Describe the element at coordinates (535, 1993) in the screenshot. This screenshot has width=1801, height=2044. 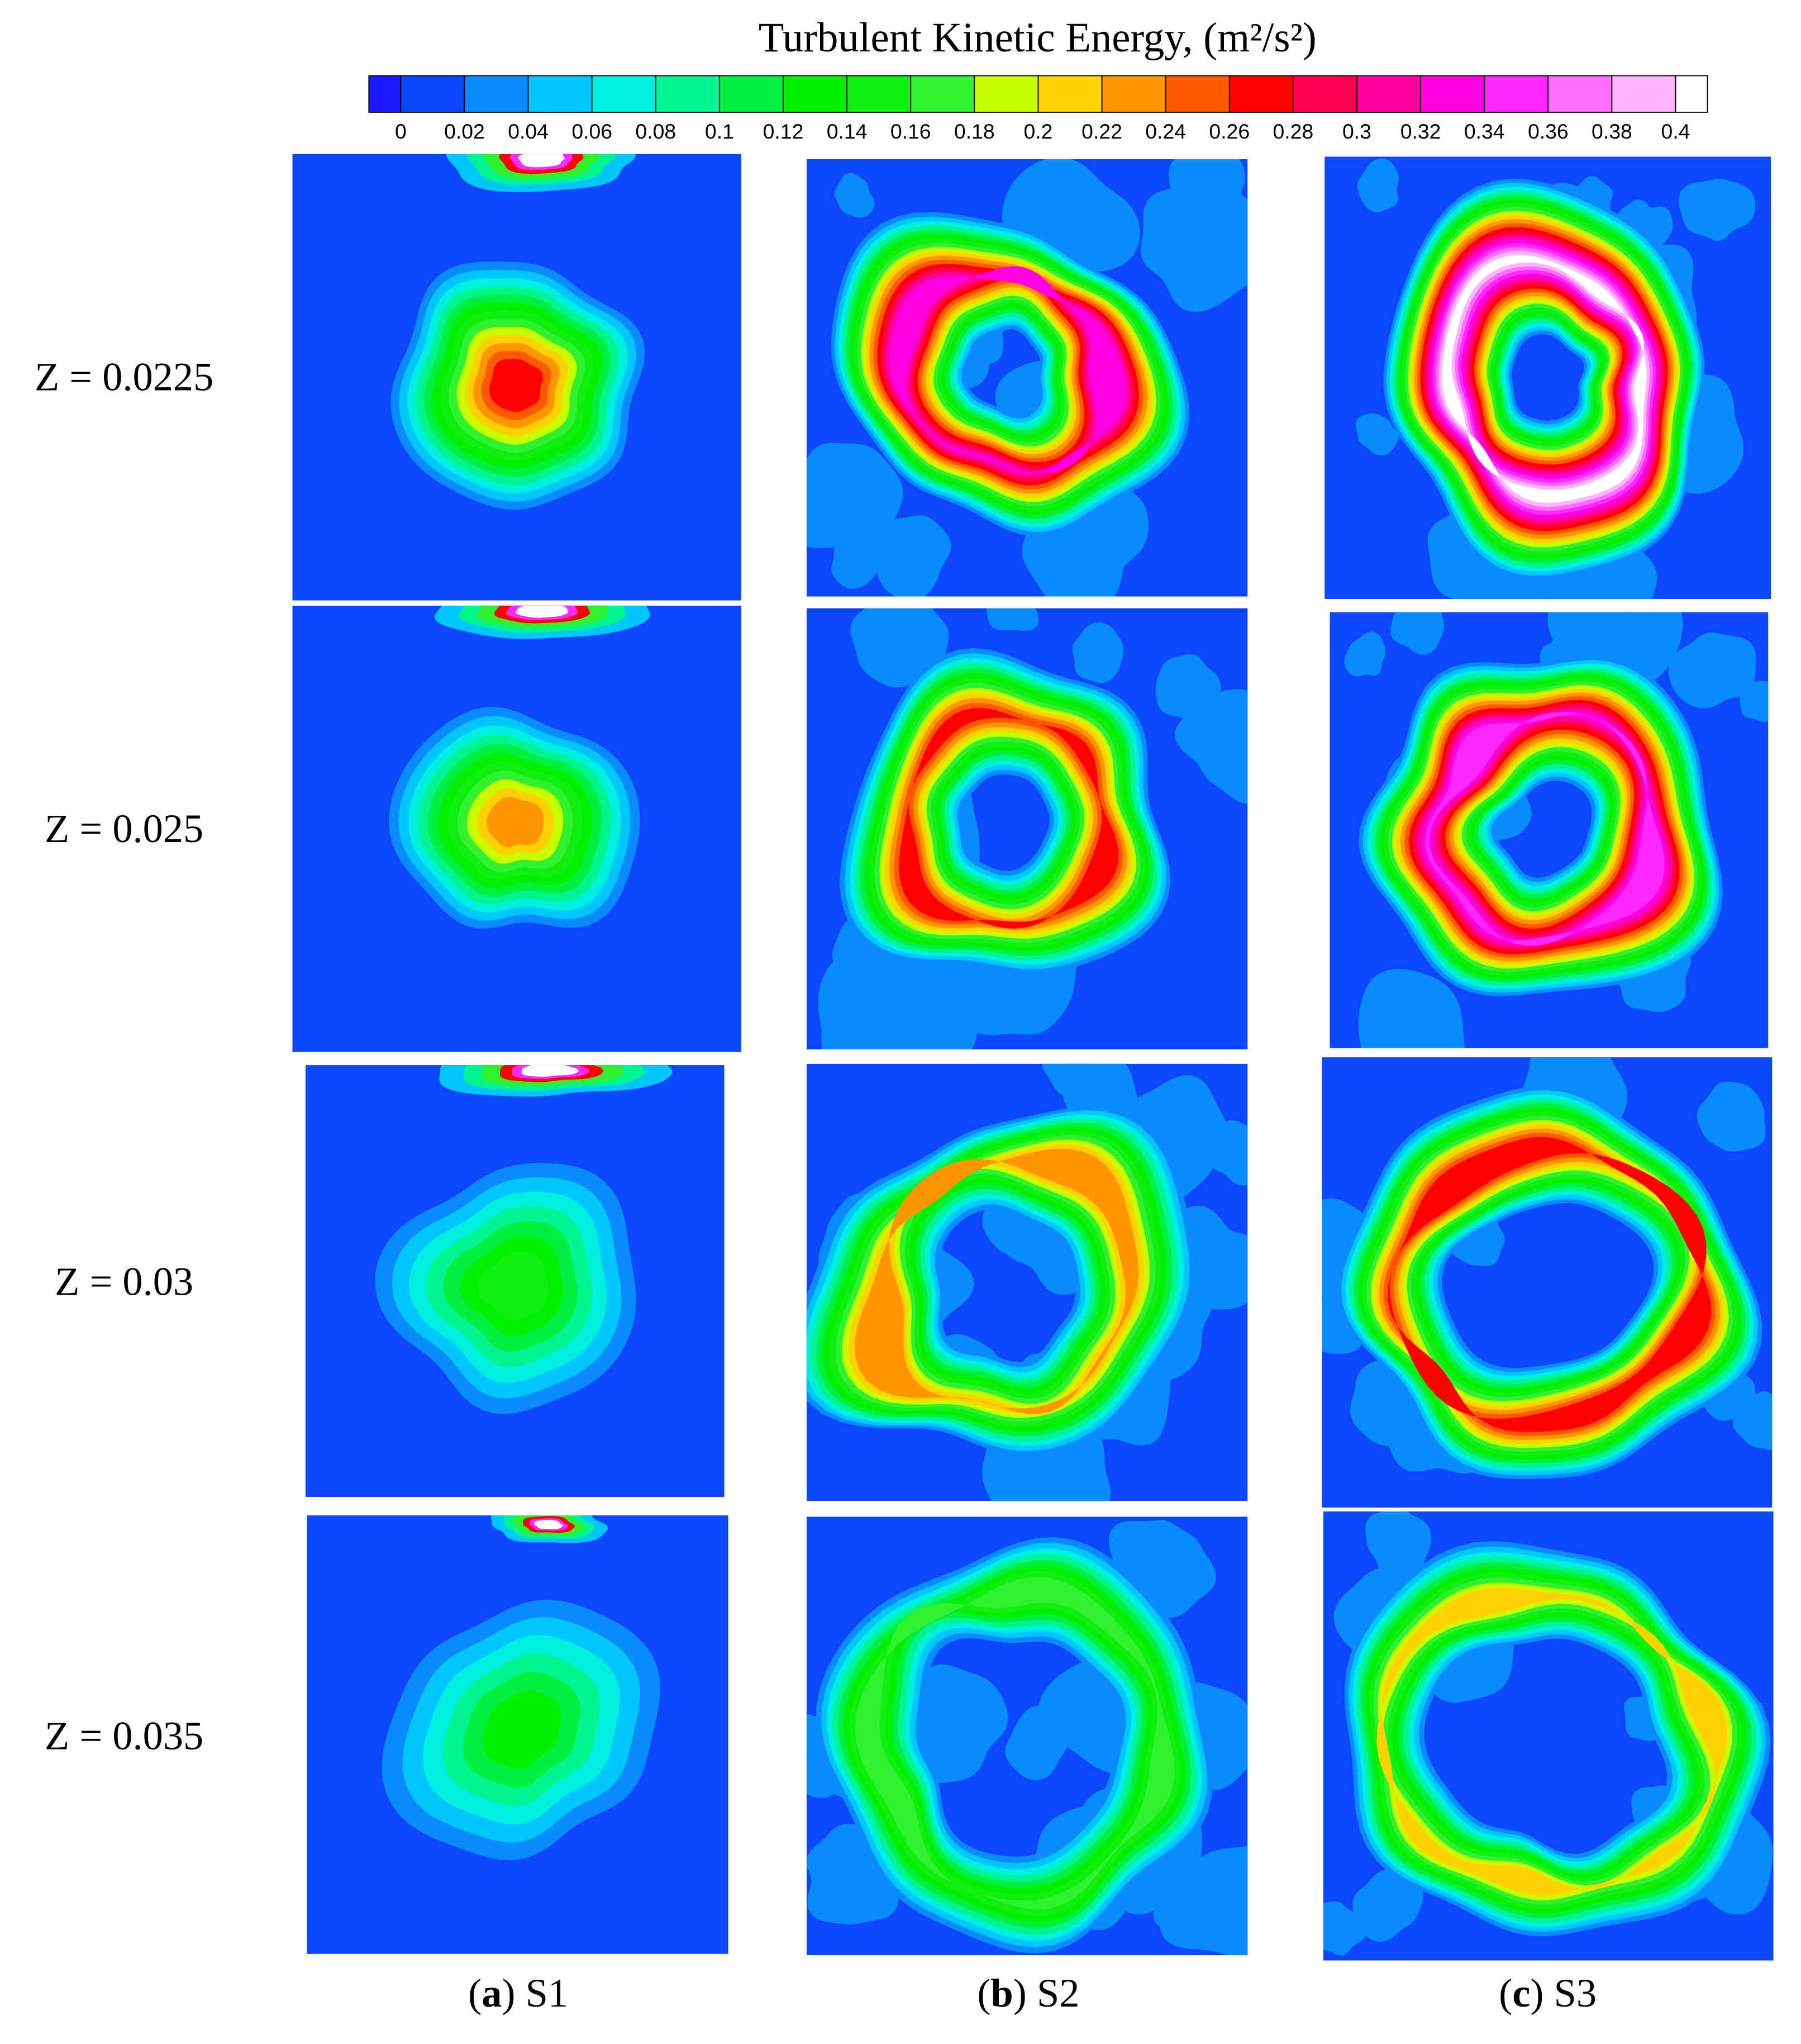
I see `column-label-part: ) S1` at that location.